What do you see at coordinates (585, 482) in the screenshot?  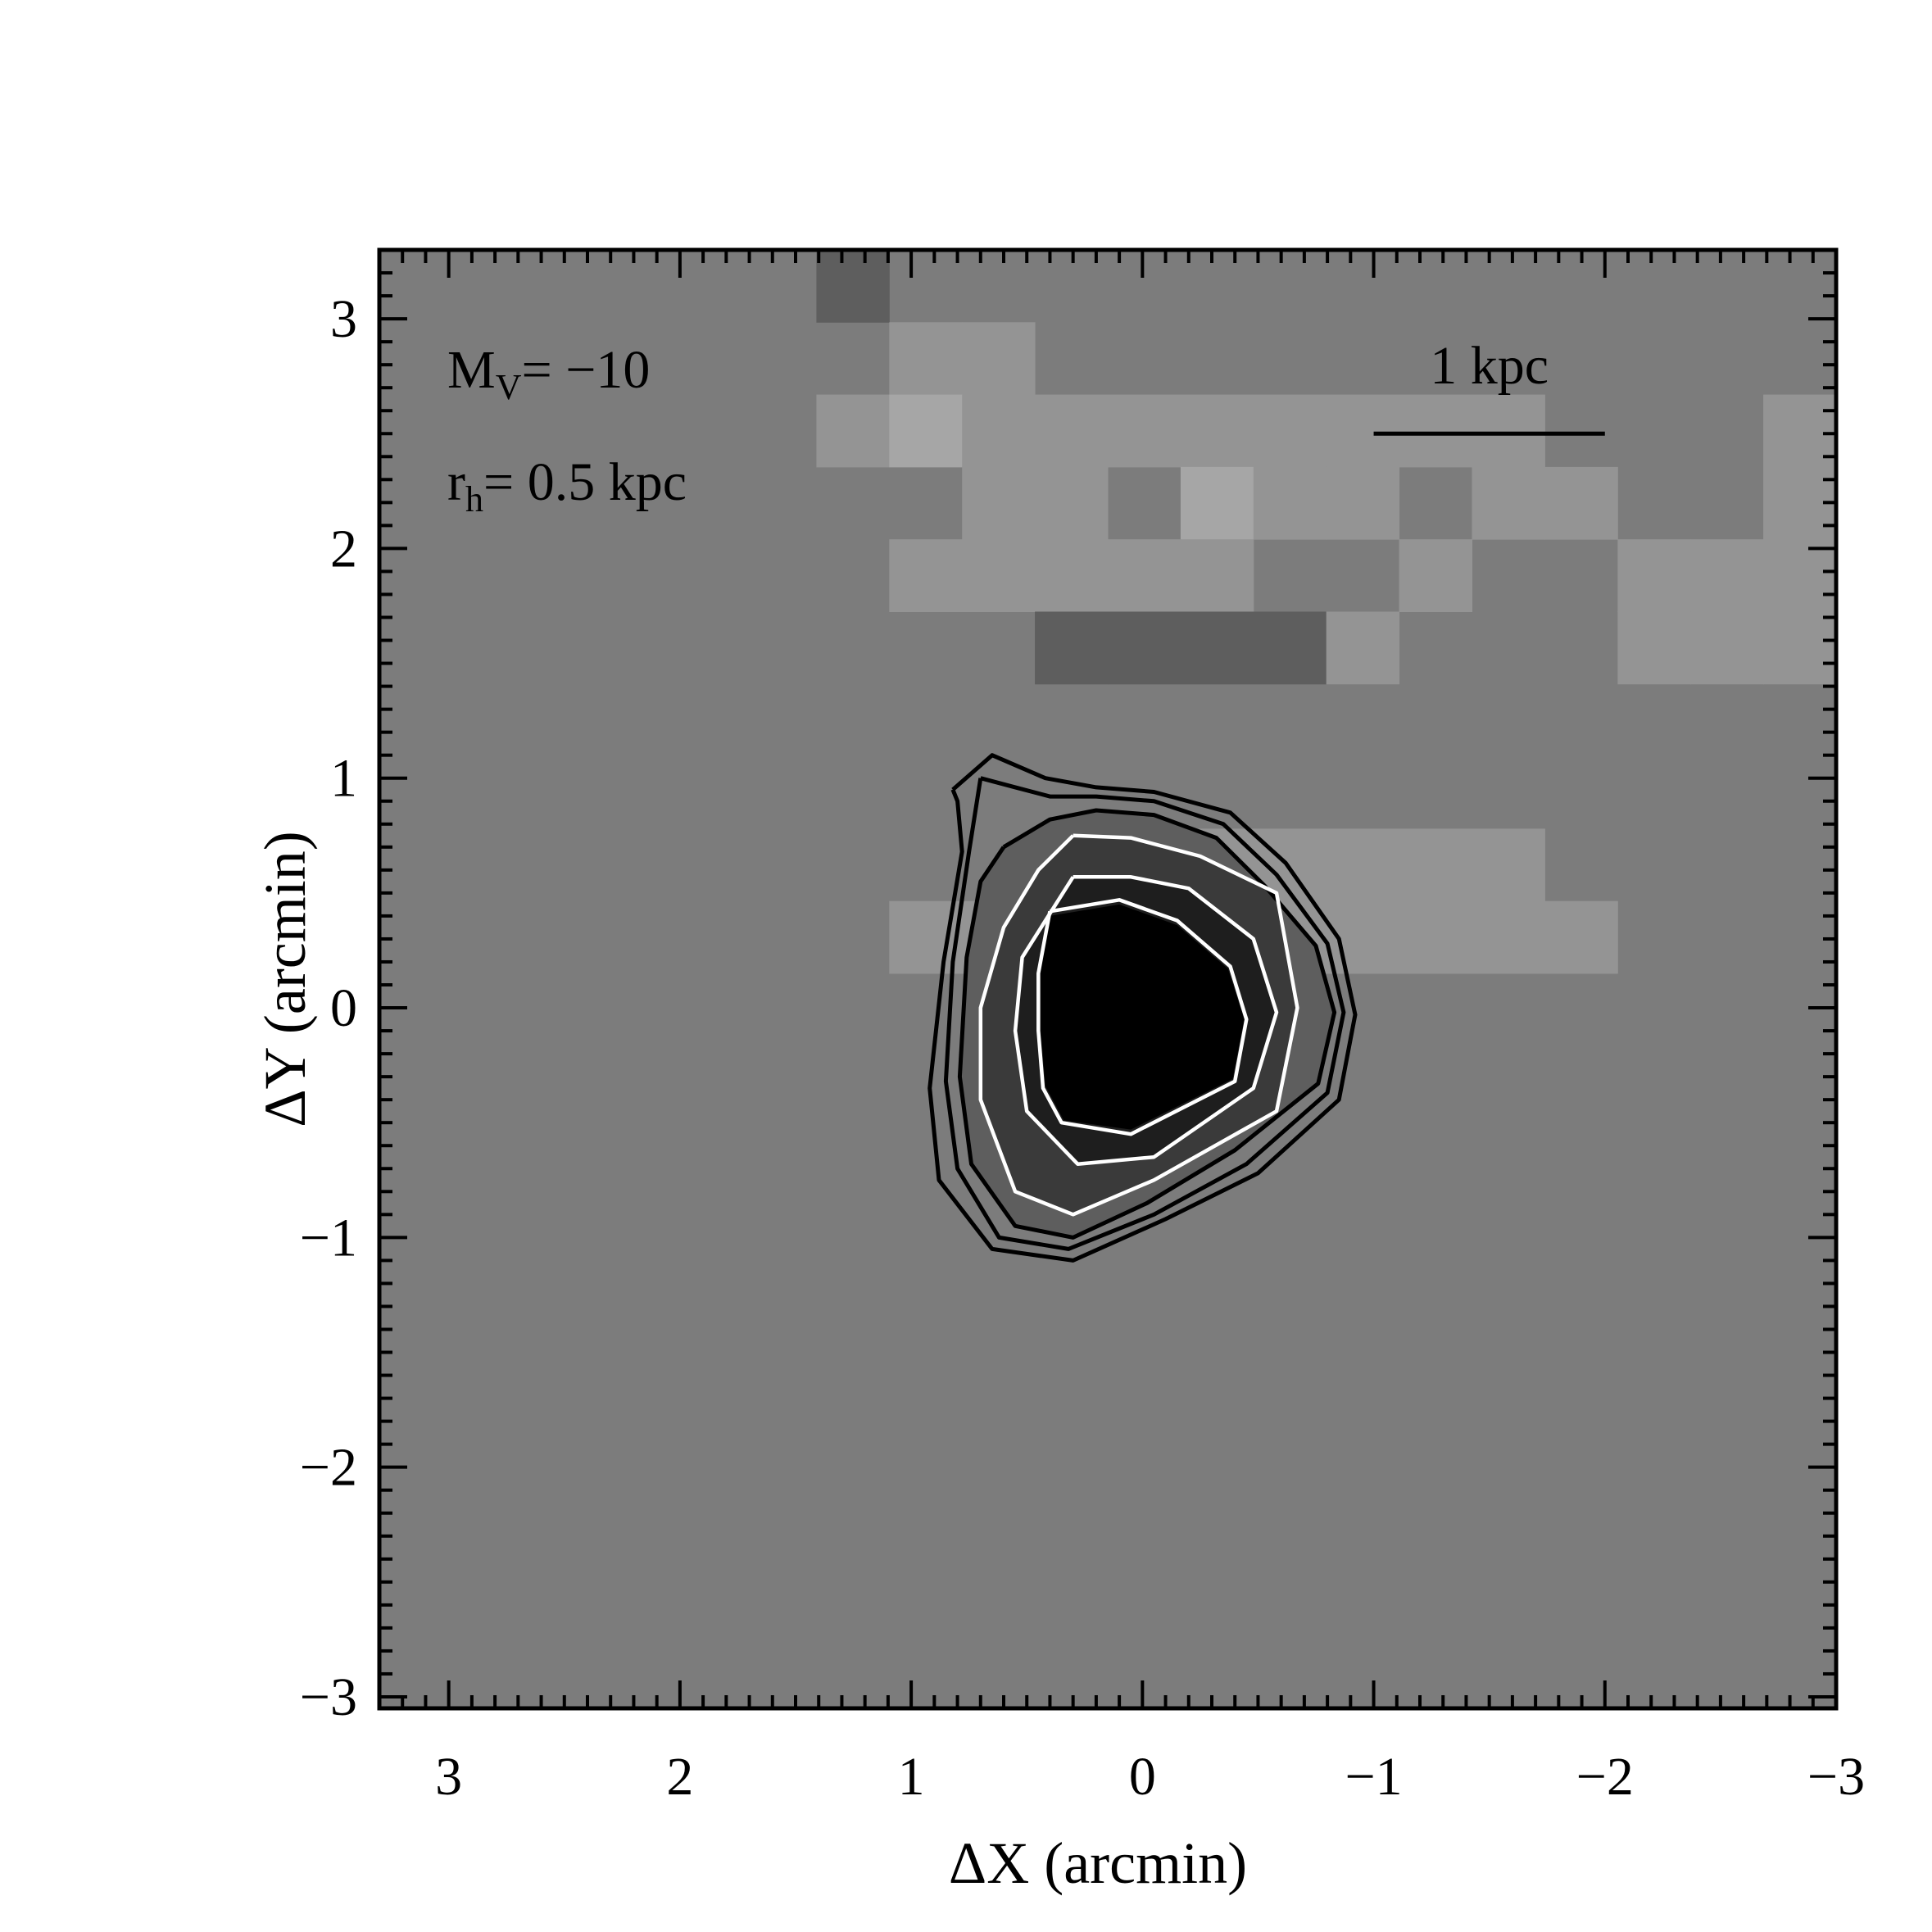 I see `rh-value: = 0.5 kpc` at bounding box center [585, 482].